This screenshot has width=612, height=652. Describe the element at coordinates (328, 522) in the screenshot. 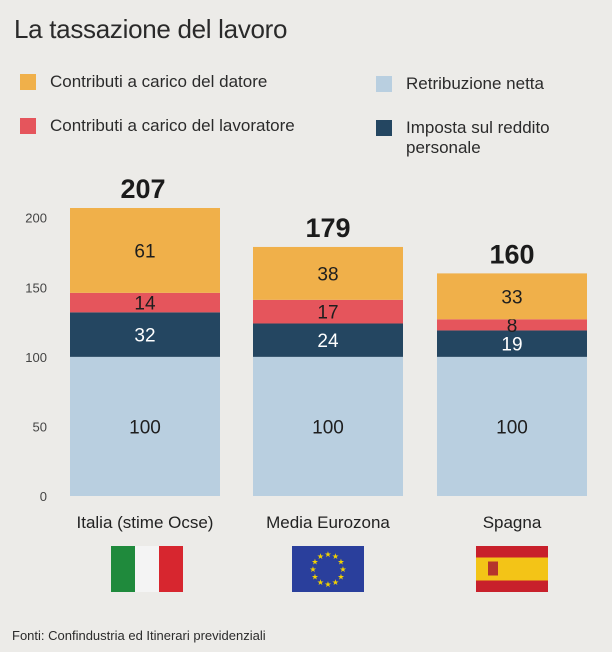

I see `category-label: Media Eurozona` at that location.